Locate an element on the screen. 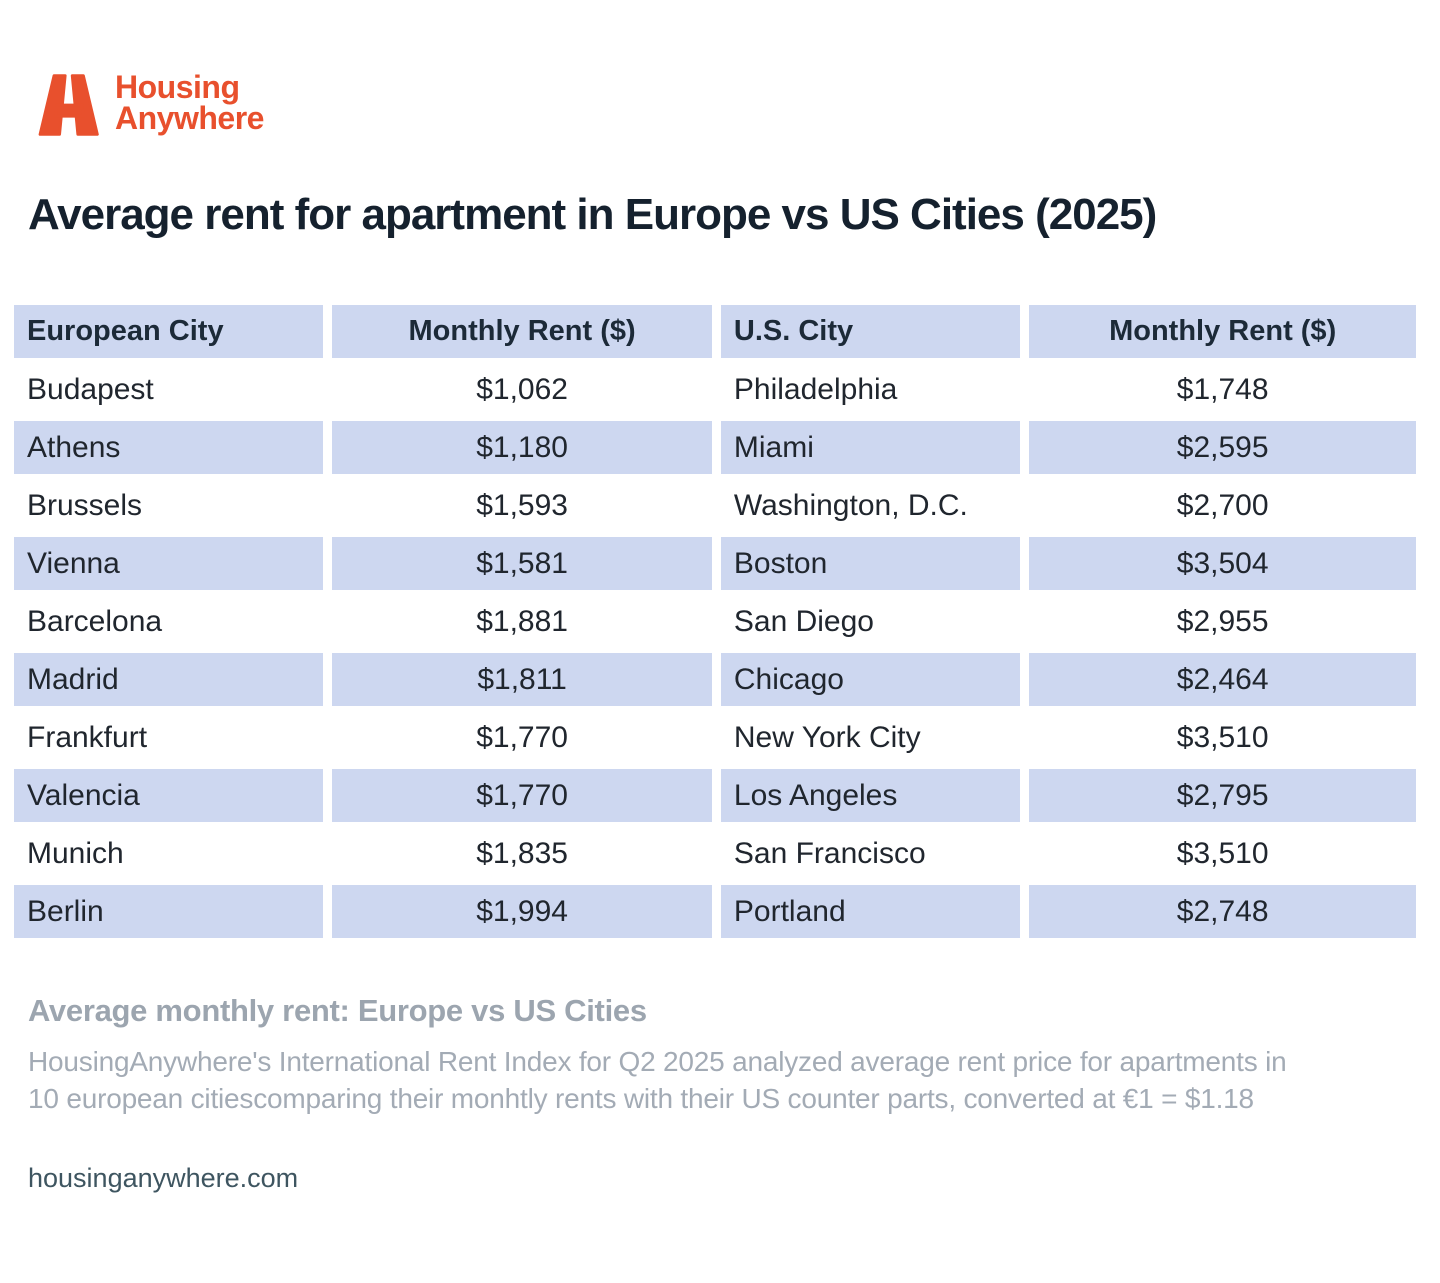 This screenshot has width=1440, height=1283. eu-city-cell: Madrid is located at coordinates (169, 679).